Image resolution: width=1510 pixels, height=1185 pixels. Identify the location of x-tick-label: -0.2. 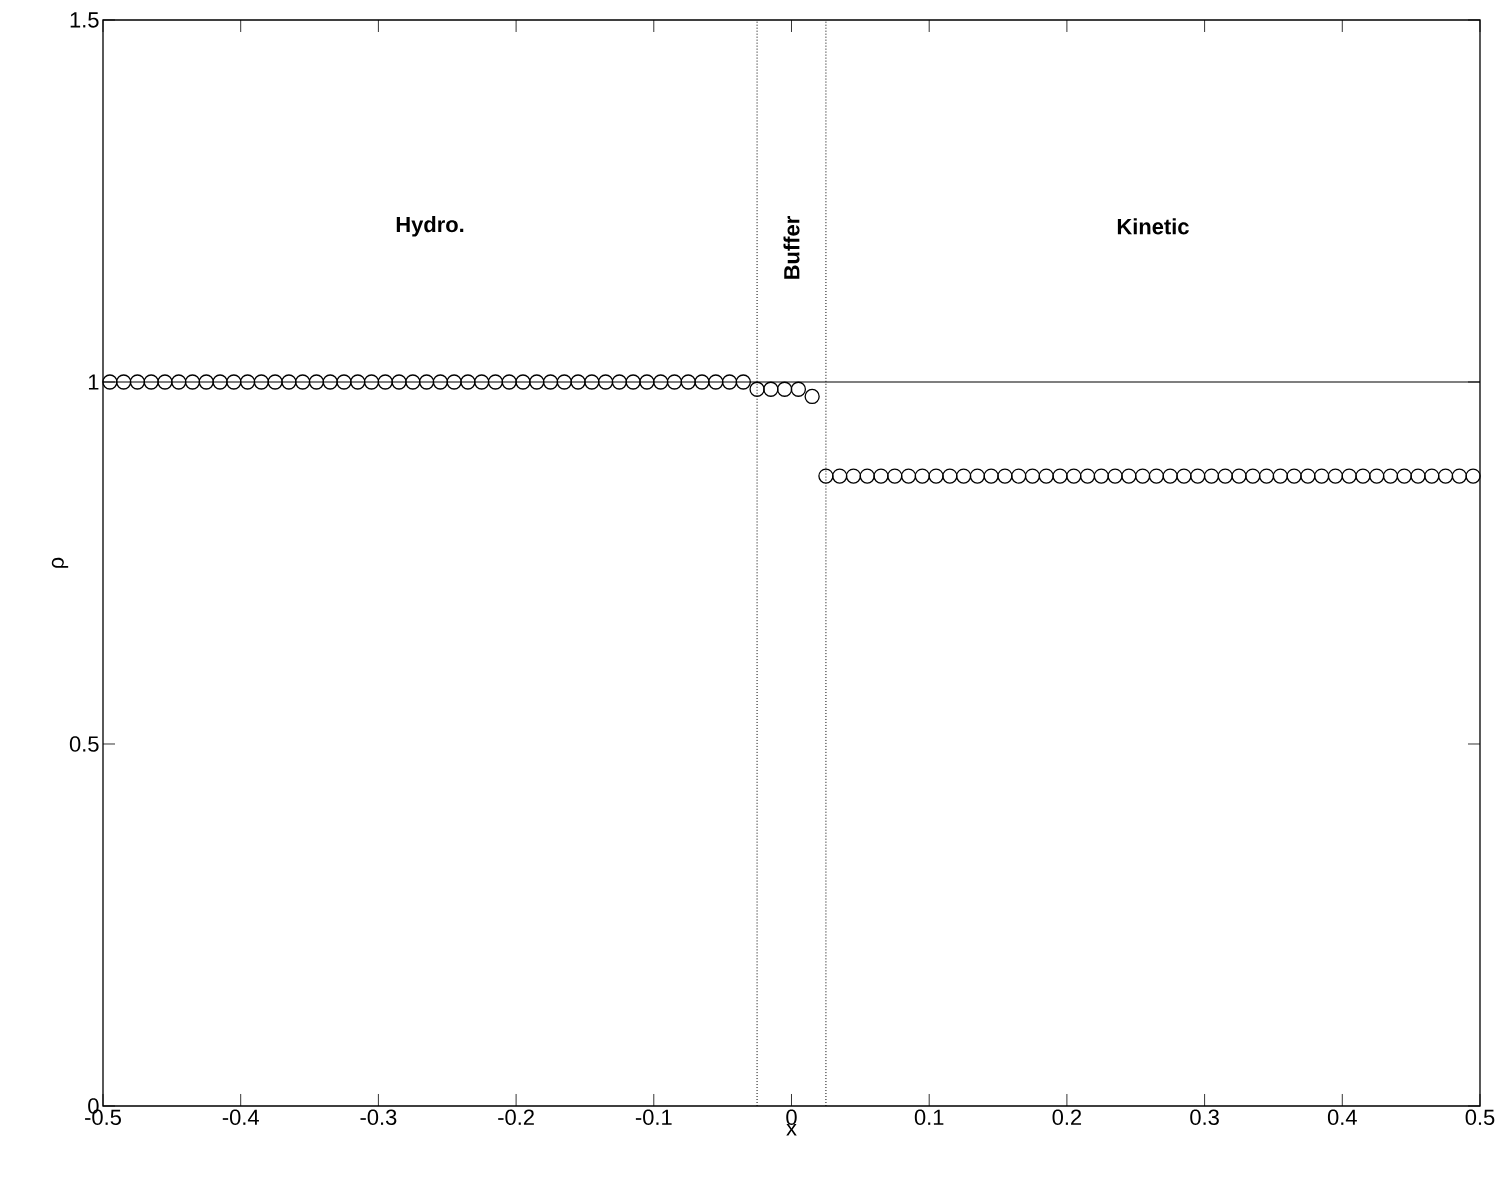
(516, 1117).